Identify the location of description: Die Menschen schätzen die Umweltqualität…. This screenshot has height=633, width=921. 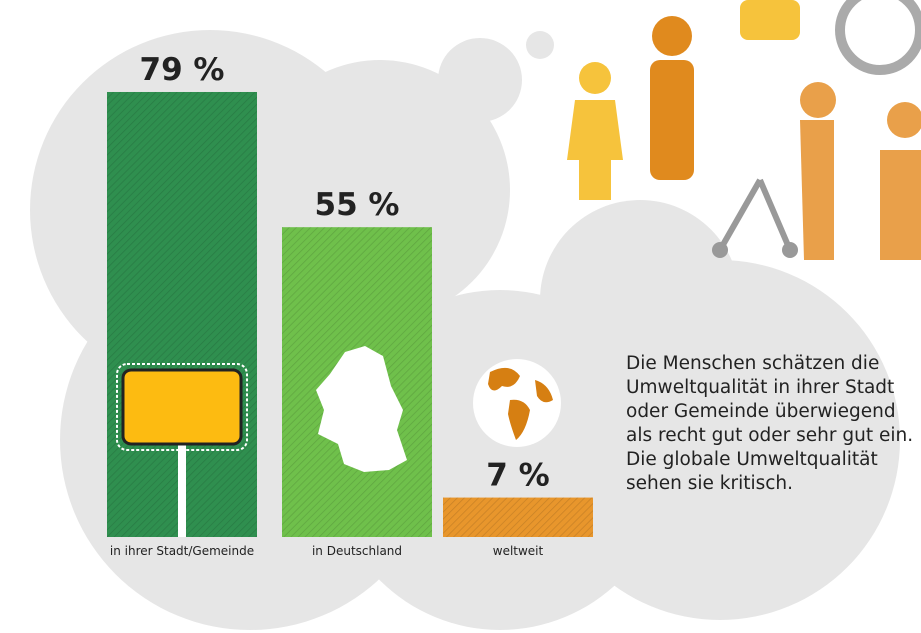
(770, 423).